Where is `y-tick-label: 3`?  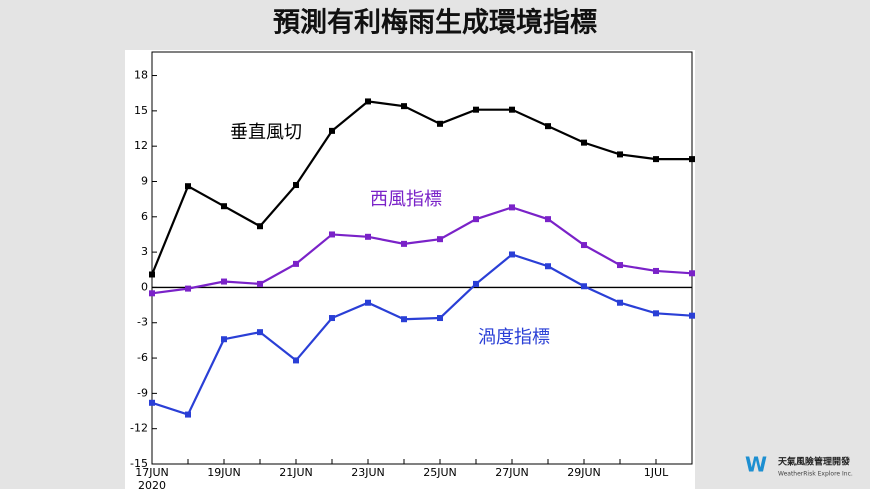
y-tick-label: 3 is located at coordinates (144, 251).